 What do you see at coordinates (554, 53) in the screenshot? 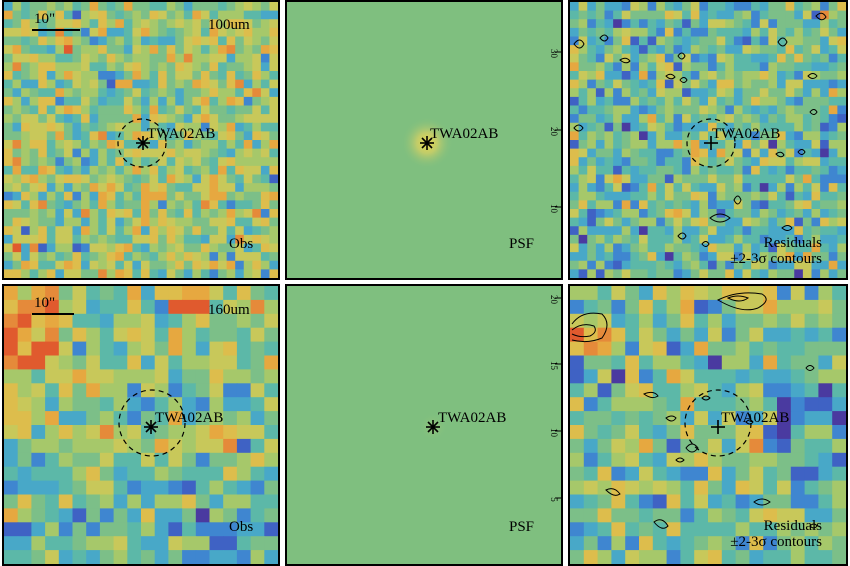
I see `tick-label: 30` at bounding box center [554, 53].